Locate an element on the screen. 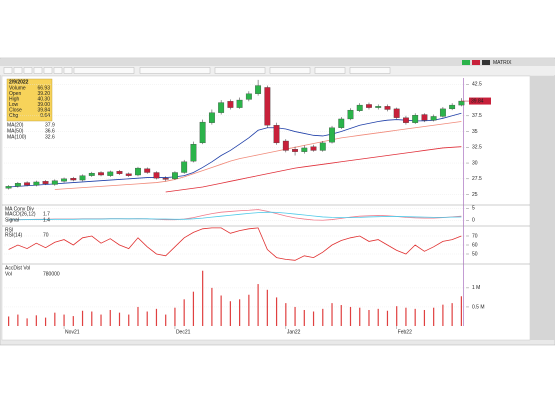 The height and width of the screenshot is (400, 555). y-tick-label: 50 is located at coordinates (475, 254).